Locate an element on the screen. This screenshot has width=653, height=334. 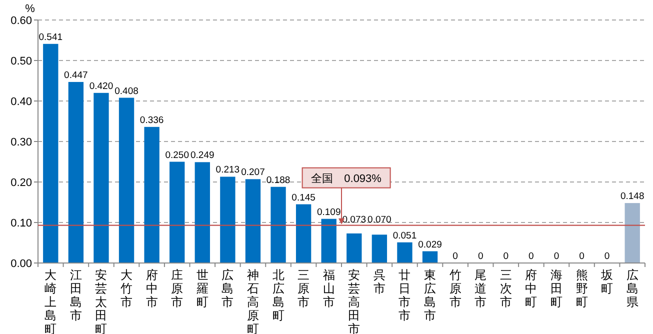
data-label: 0.188 is located at coordinates (278, 180).